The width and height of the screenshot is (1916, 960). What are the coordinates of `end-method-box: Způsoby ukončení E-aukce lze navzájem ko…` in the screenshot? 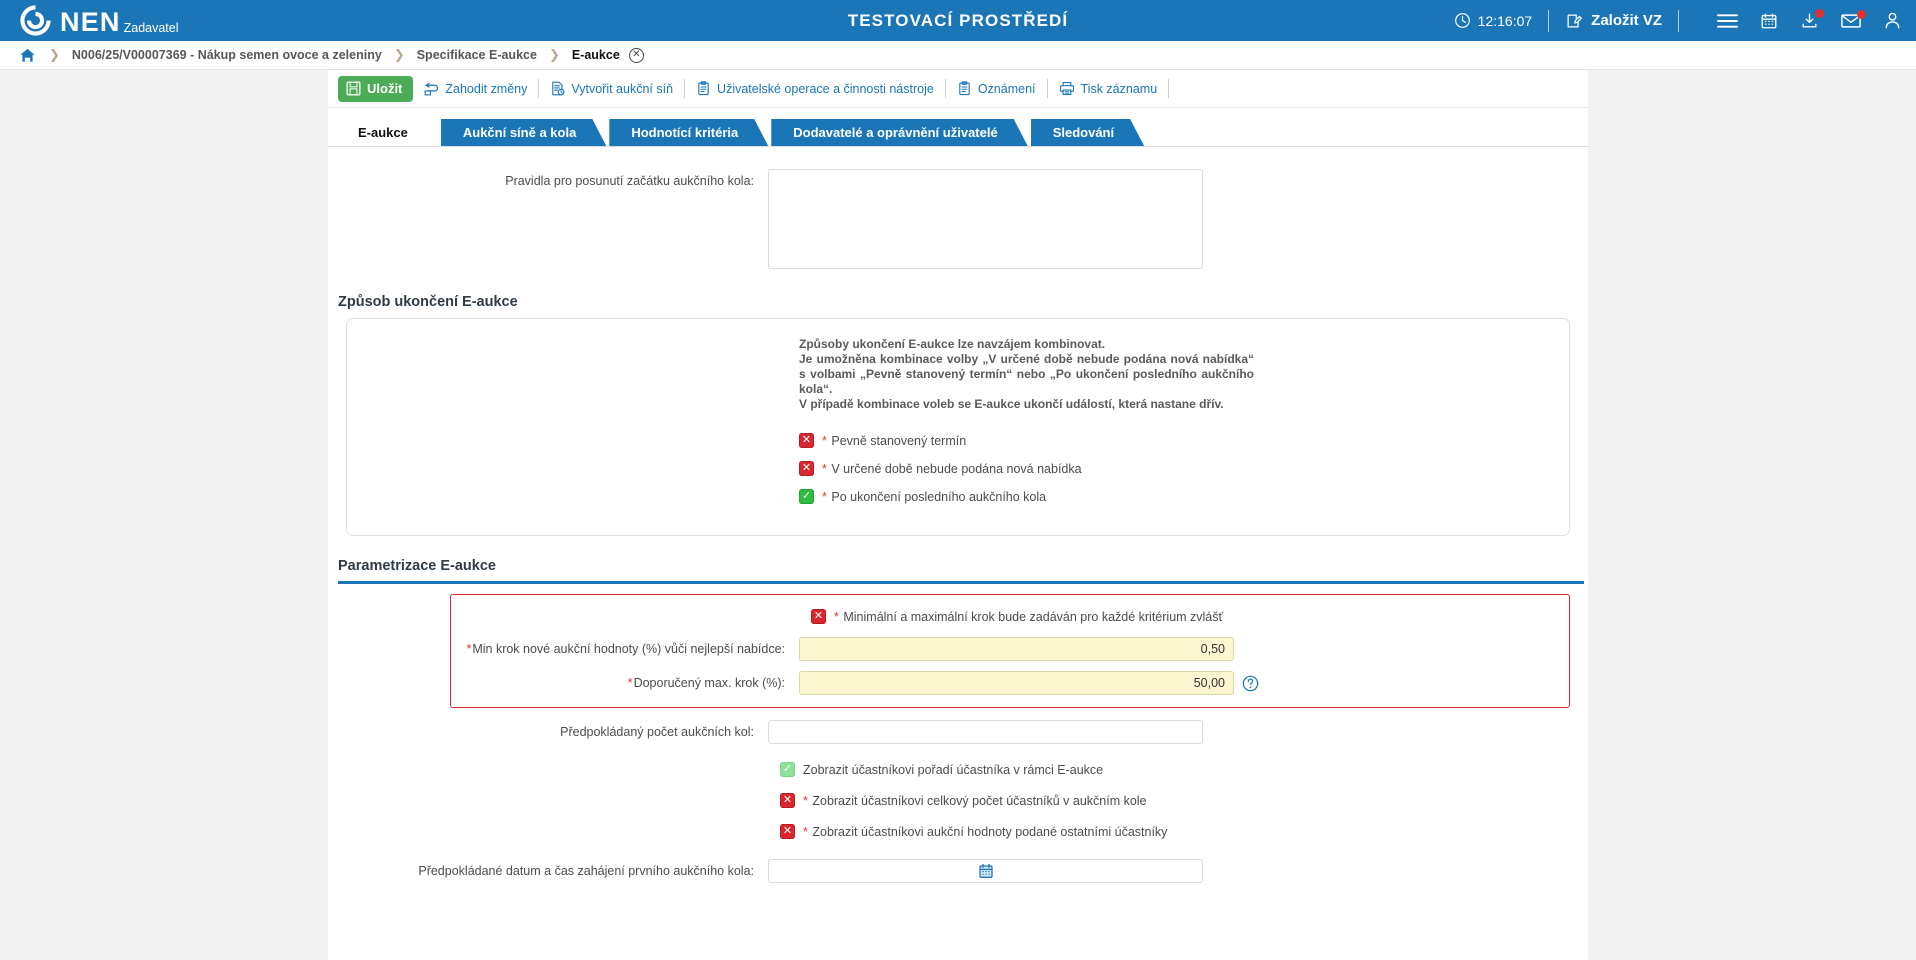 It's located at (958, 427).